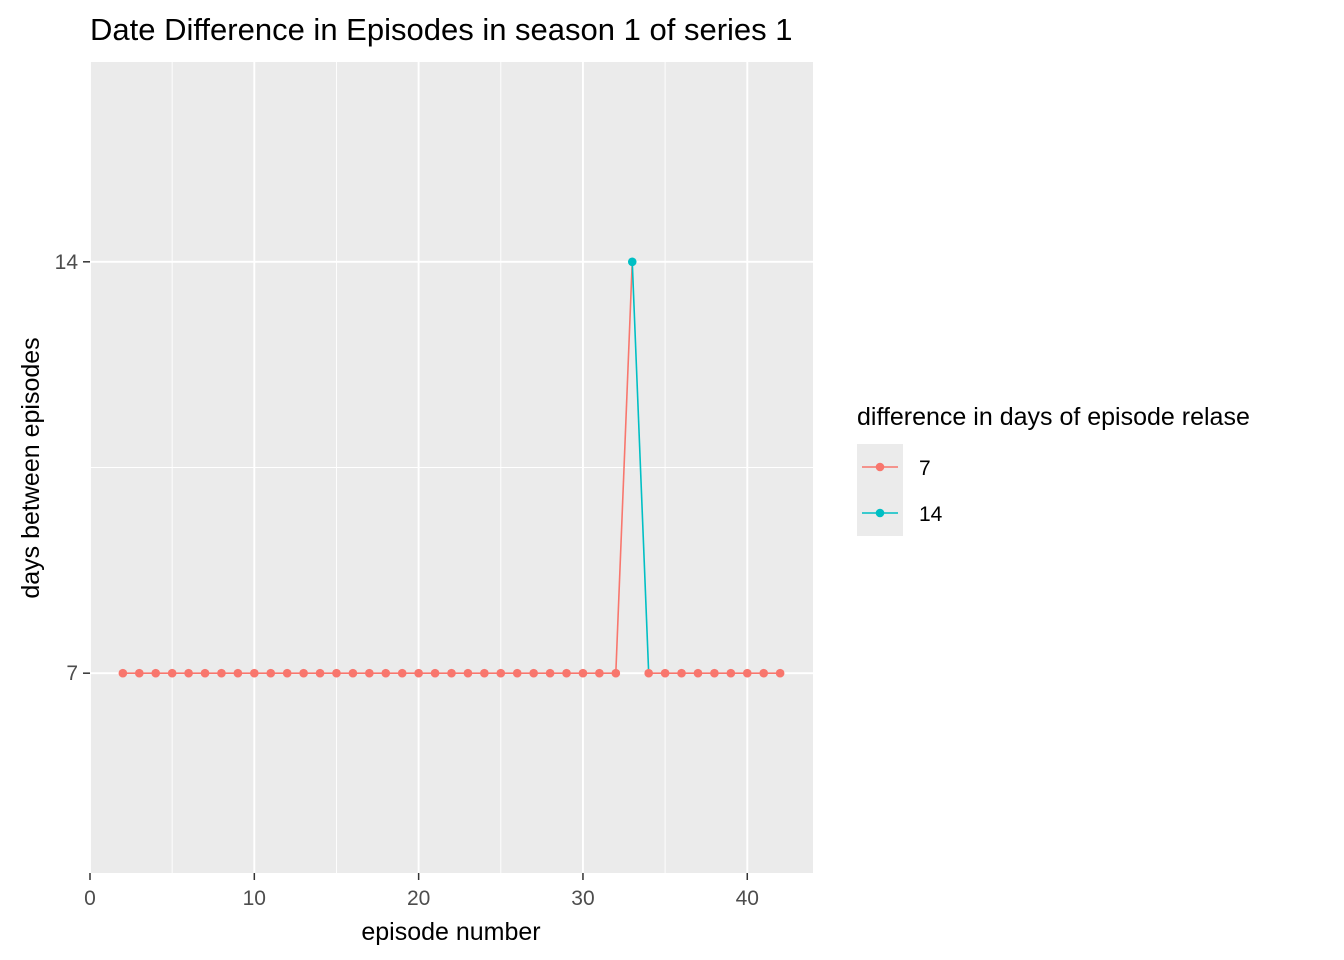  What do you see at coordinates (1053, 469) in the screenshot?
I see `legend: difference in days of episode relase 7 14` at bounding box center [1053, 469].